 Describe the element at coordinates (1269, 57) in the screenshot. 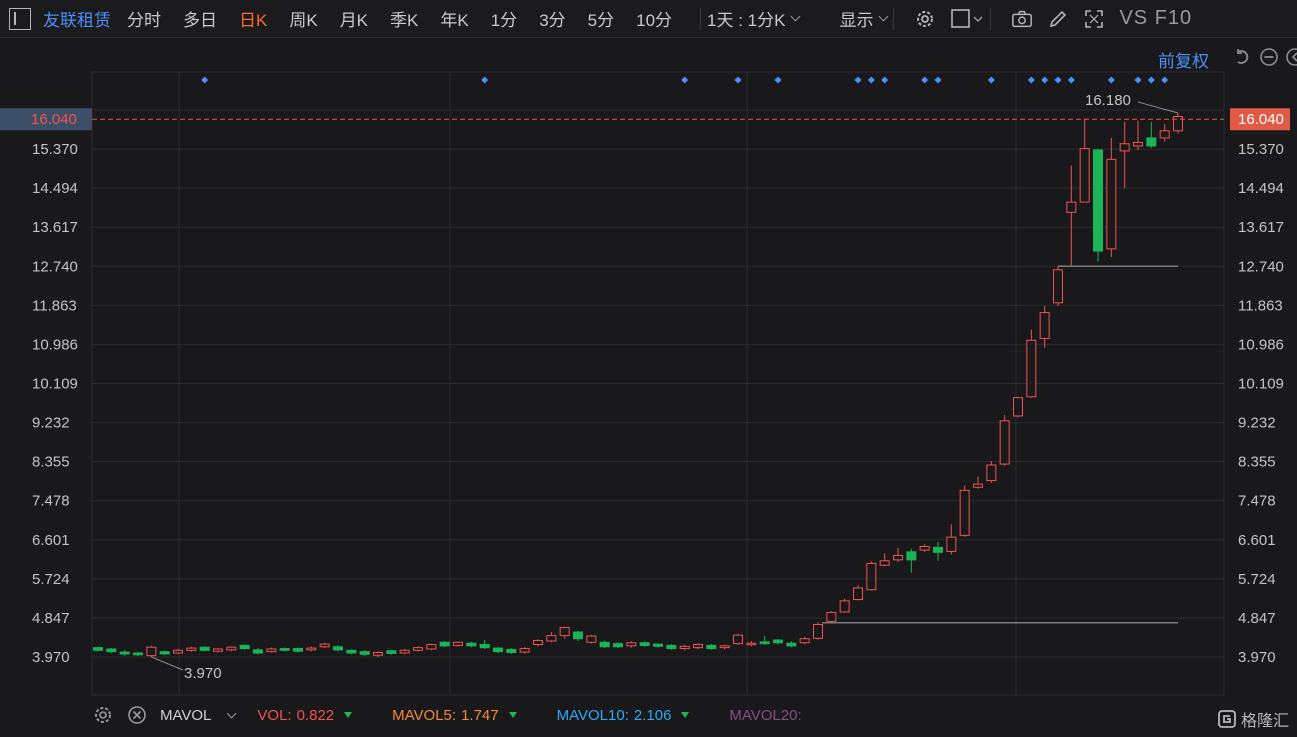

I see `minus-circle-icon` at that location.